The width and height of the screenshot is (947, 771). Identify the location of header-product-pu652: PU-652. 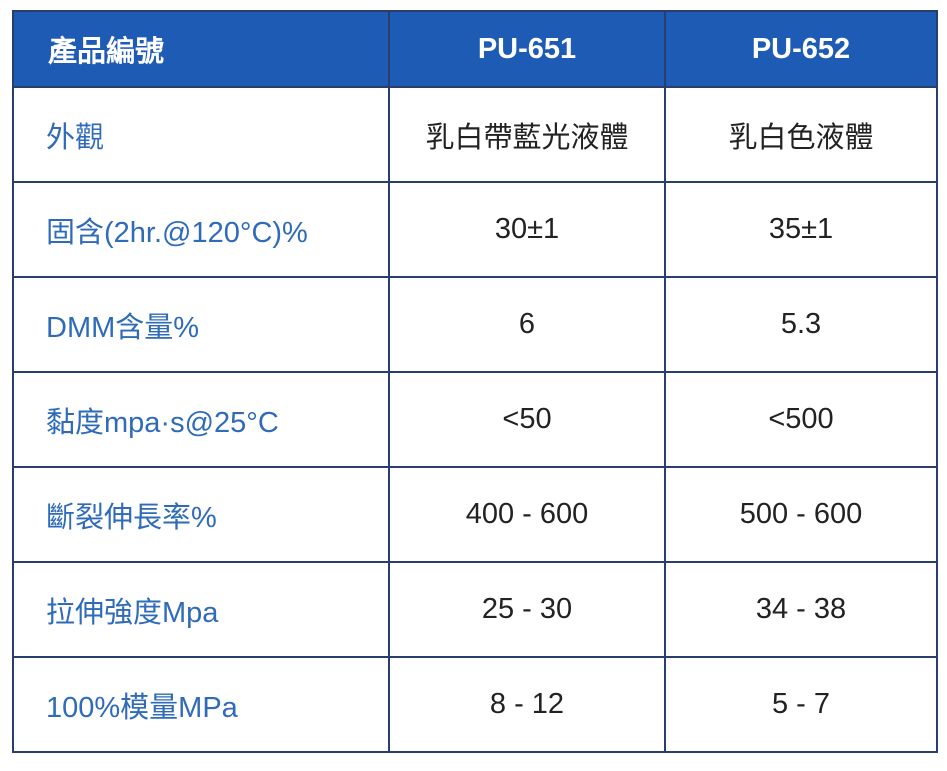
(801, 49).